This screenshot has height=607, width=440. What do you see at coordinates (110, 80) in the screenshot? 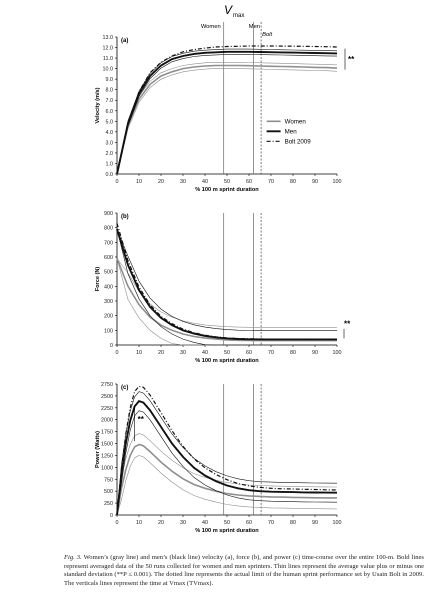
I see `y-tick-label: 9.0` at bounding box center [110, 80].